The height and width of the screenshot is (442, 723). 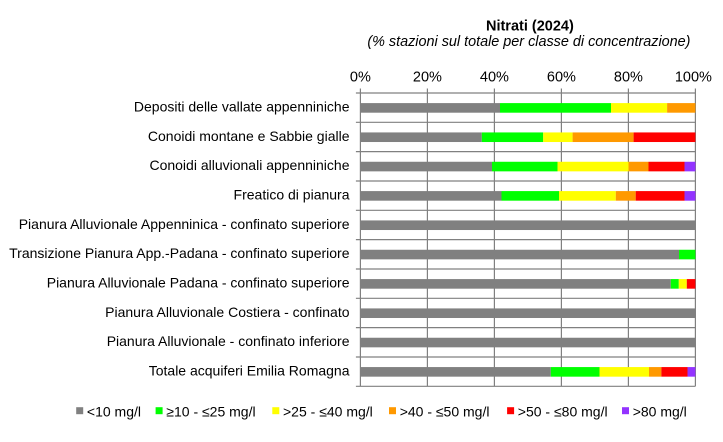 I want to click on svg-text: 0%, so click(x=360, y=77).